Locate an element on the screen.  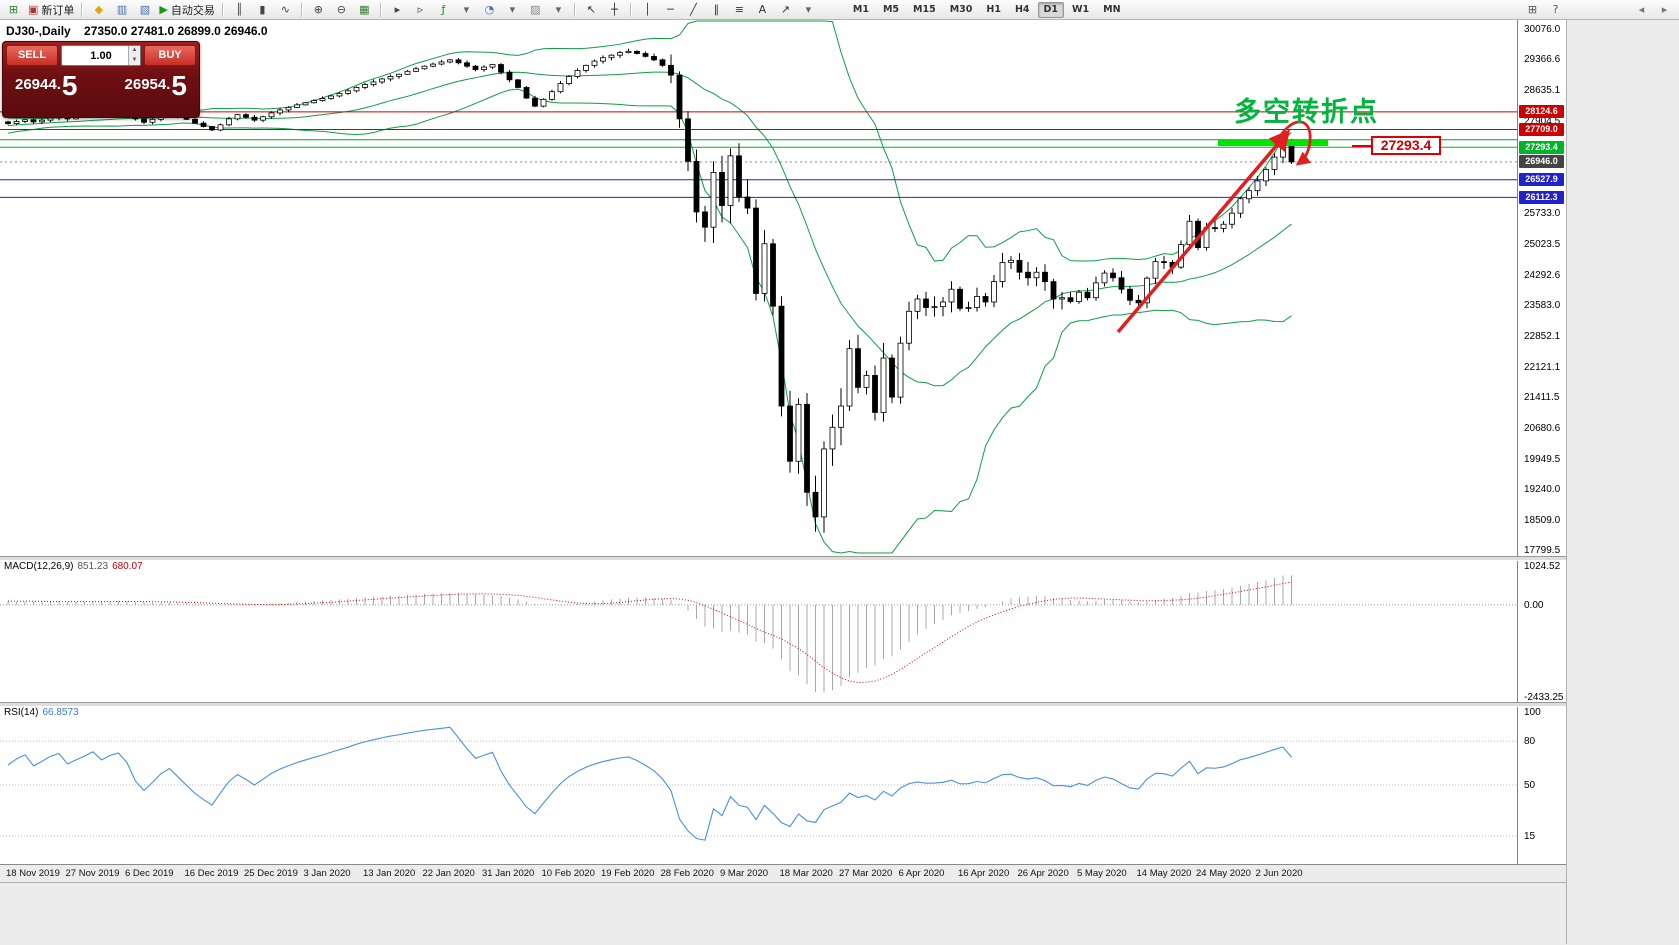
trendline-icon: ╱ is located at coordinates (693, 9).